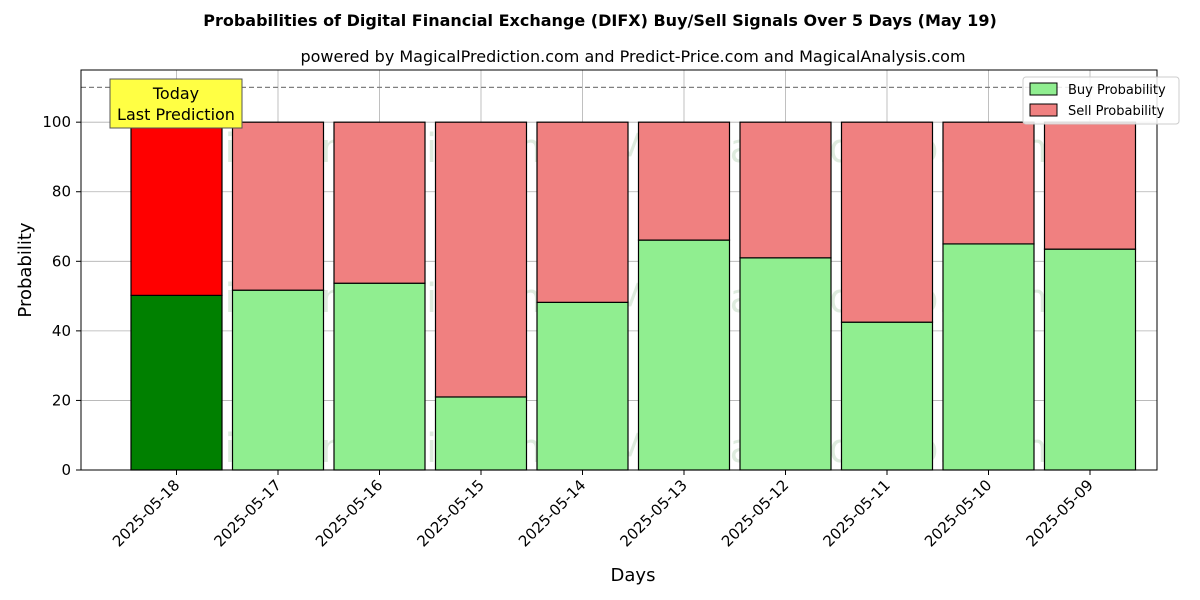 This screenshot has width=1200, height=600. What do you see at coordinates (633, 575) in the screenshot?
I see `x-axis-label: Days` at bounding box center [633, 575].